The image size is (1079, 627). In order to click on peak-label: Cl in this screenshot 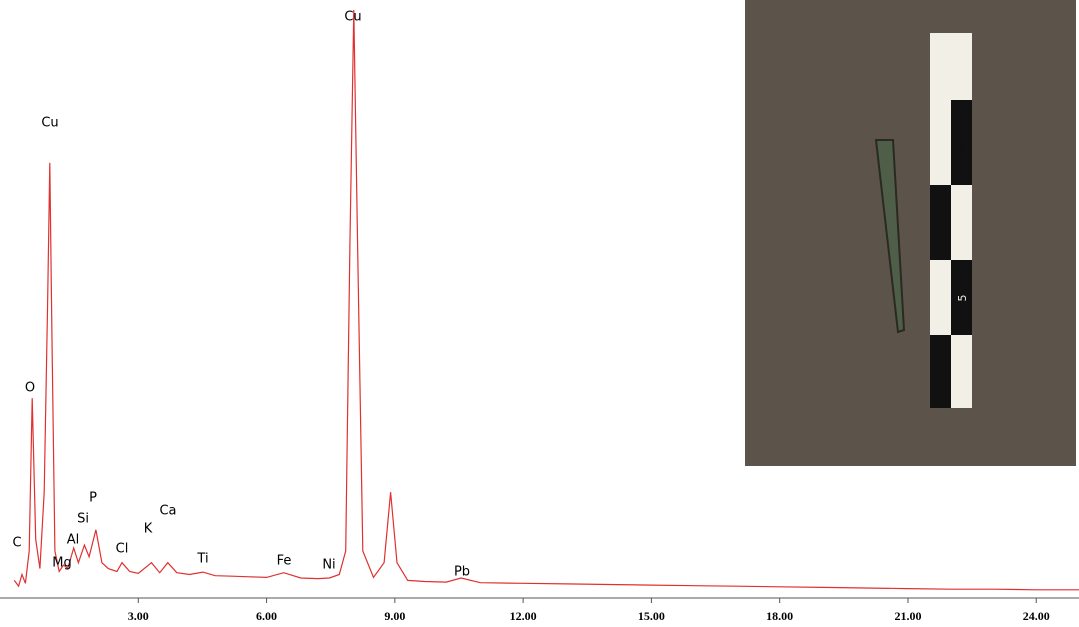, I will do `click(122, 549)`.